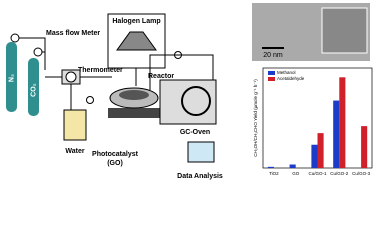  I want to click on gc-label: GC-Oven, so click(195, 132).